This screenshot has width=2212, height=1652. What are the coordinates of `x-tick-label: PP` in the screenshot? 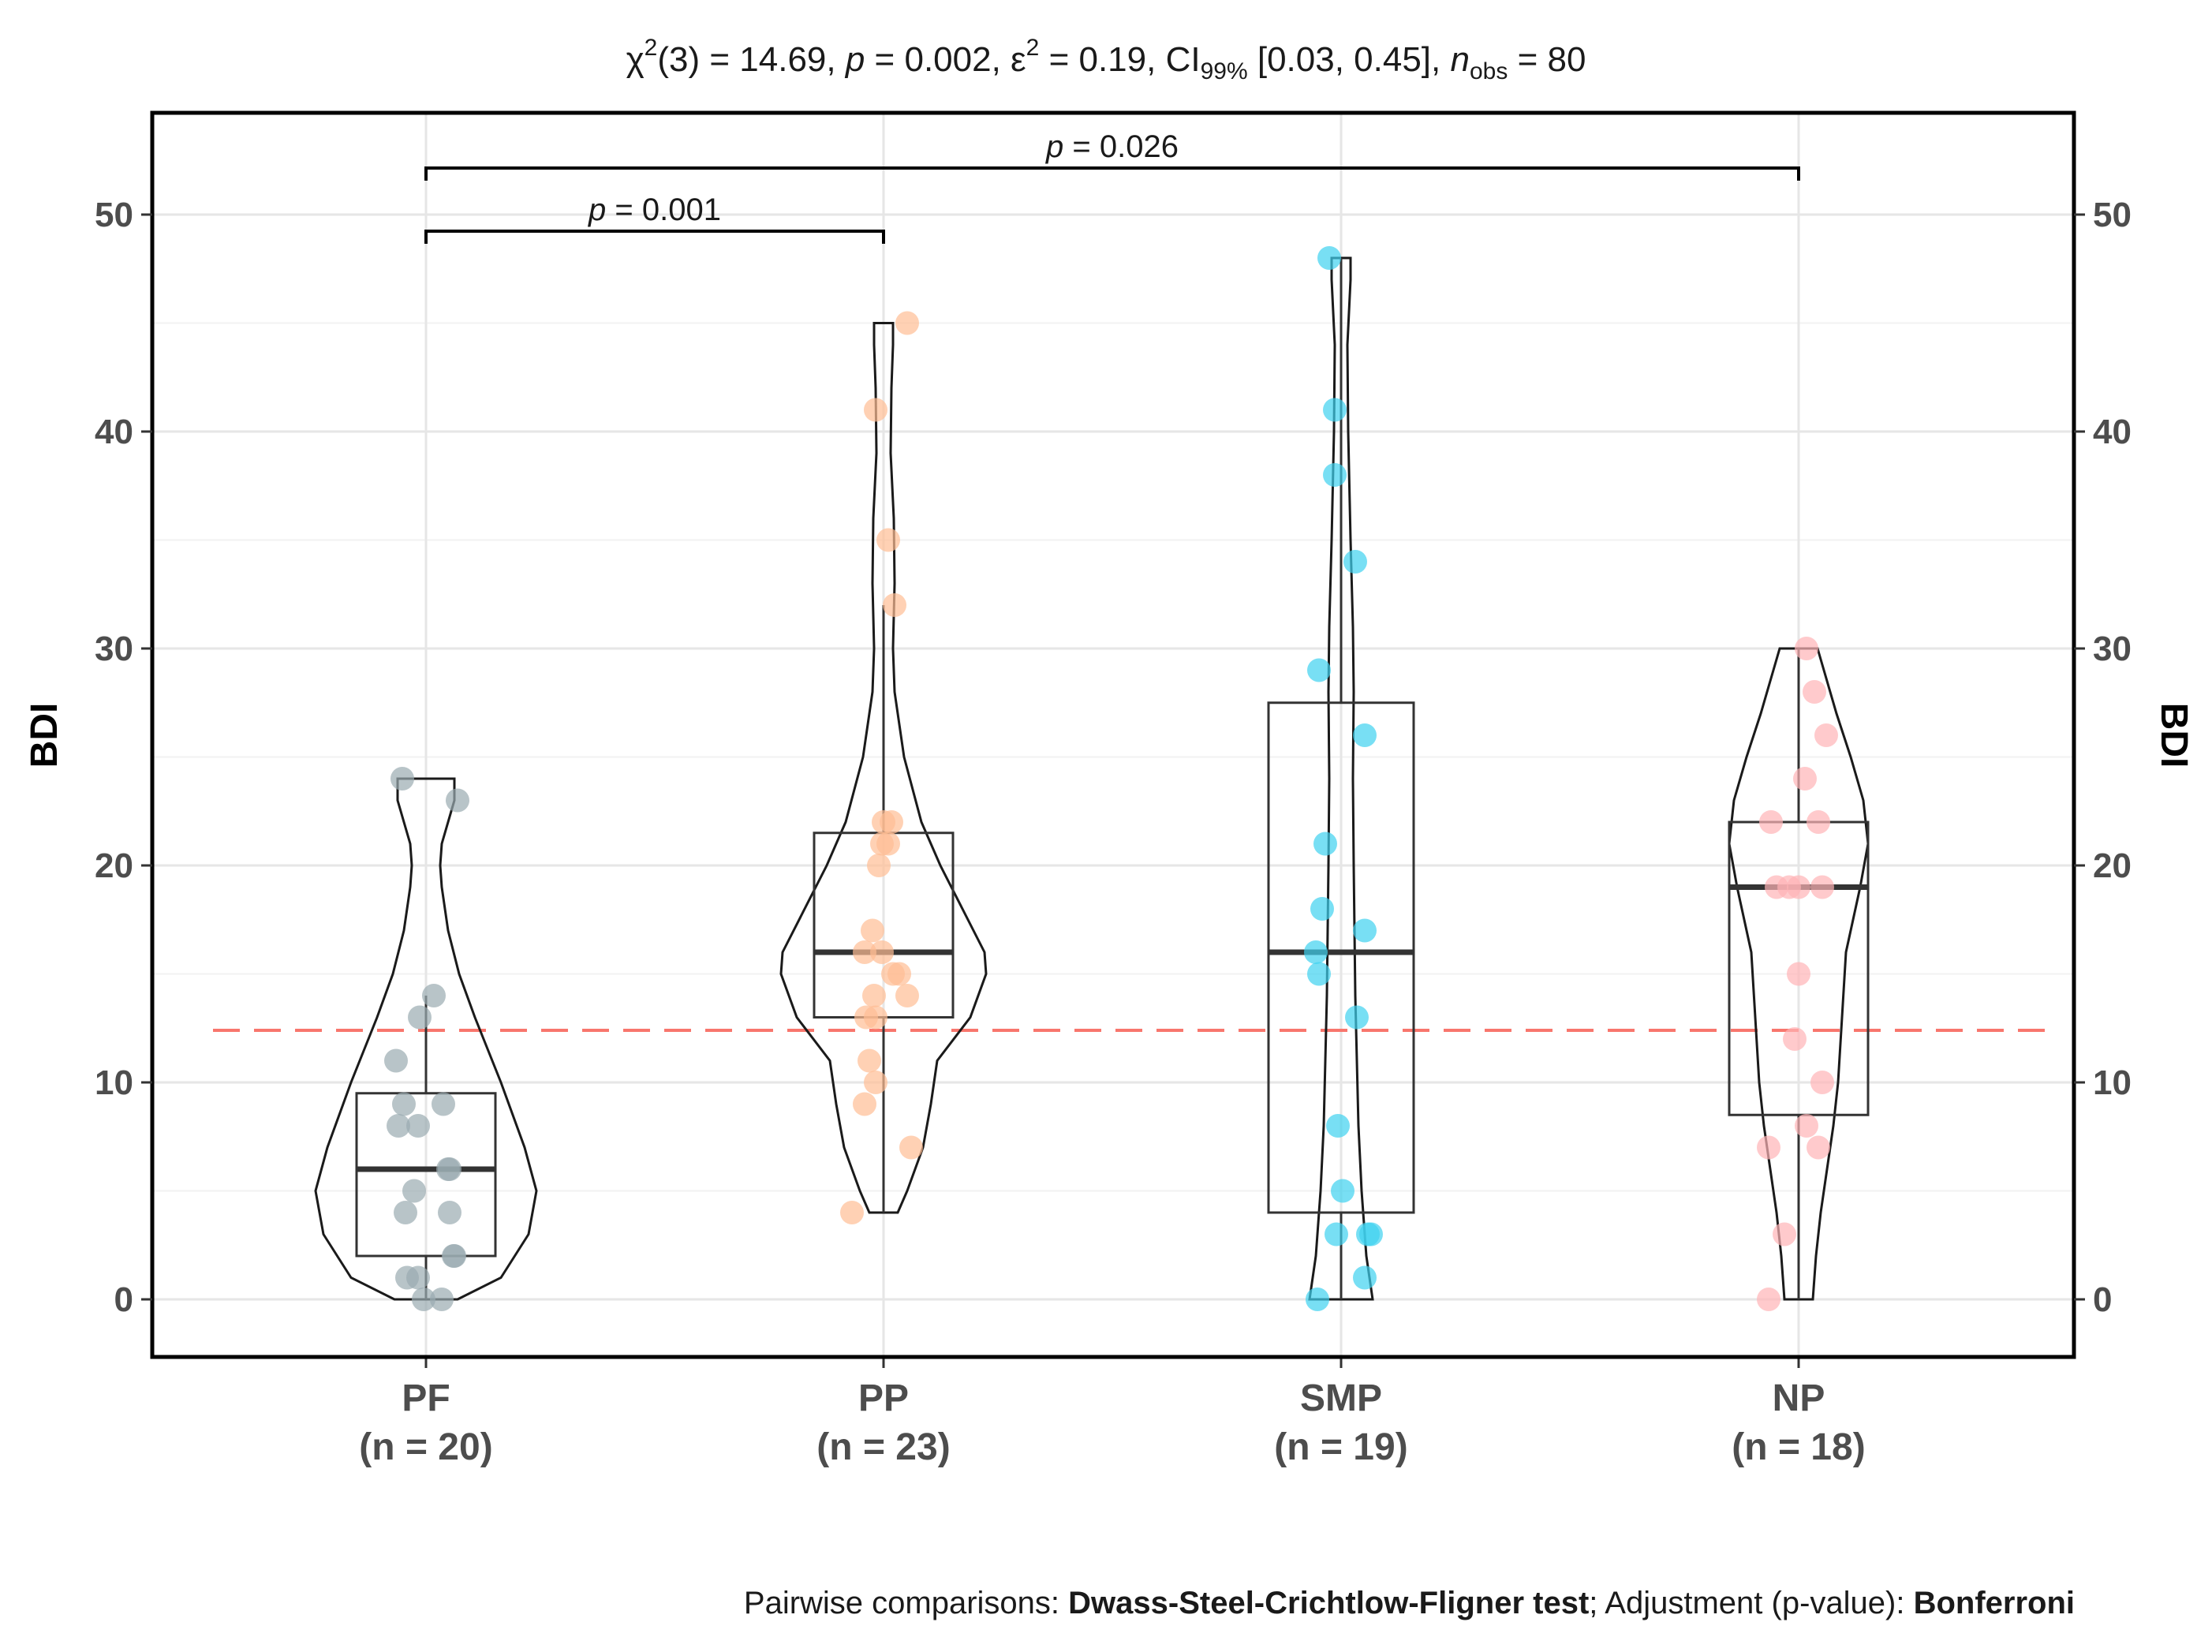 It's located at (883, 1398).